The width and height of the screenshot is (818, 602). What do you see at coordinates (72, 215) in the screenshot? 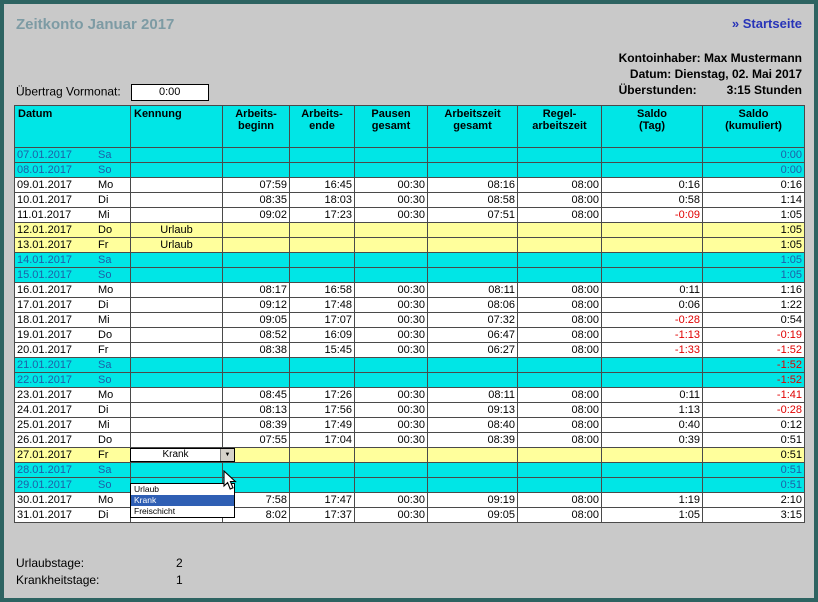
I see `date-cell: 11.01.2017 Mi` at bounding box center [72, 215].